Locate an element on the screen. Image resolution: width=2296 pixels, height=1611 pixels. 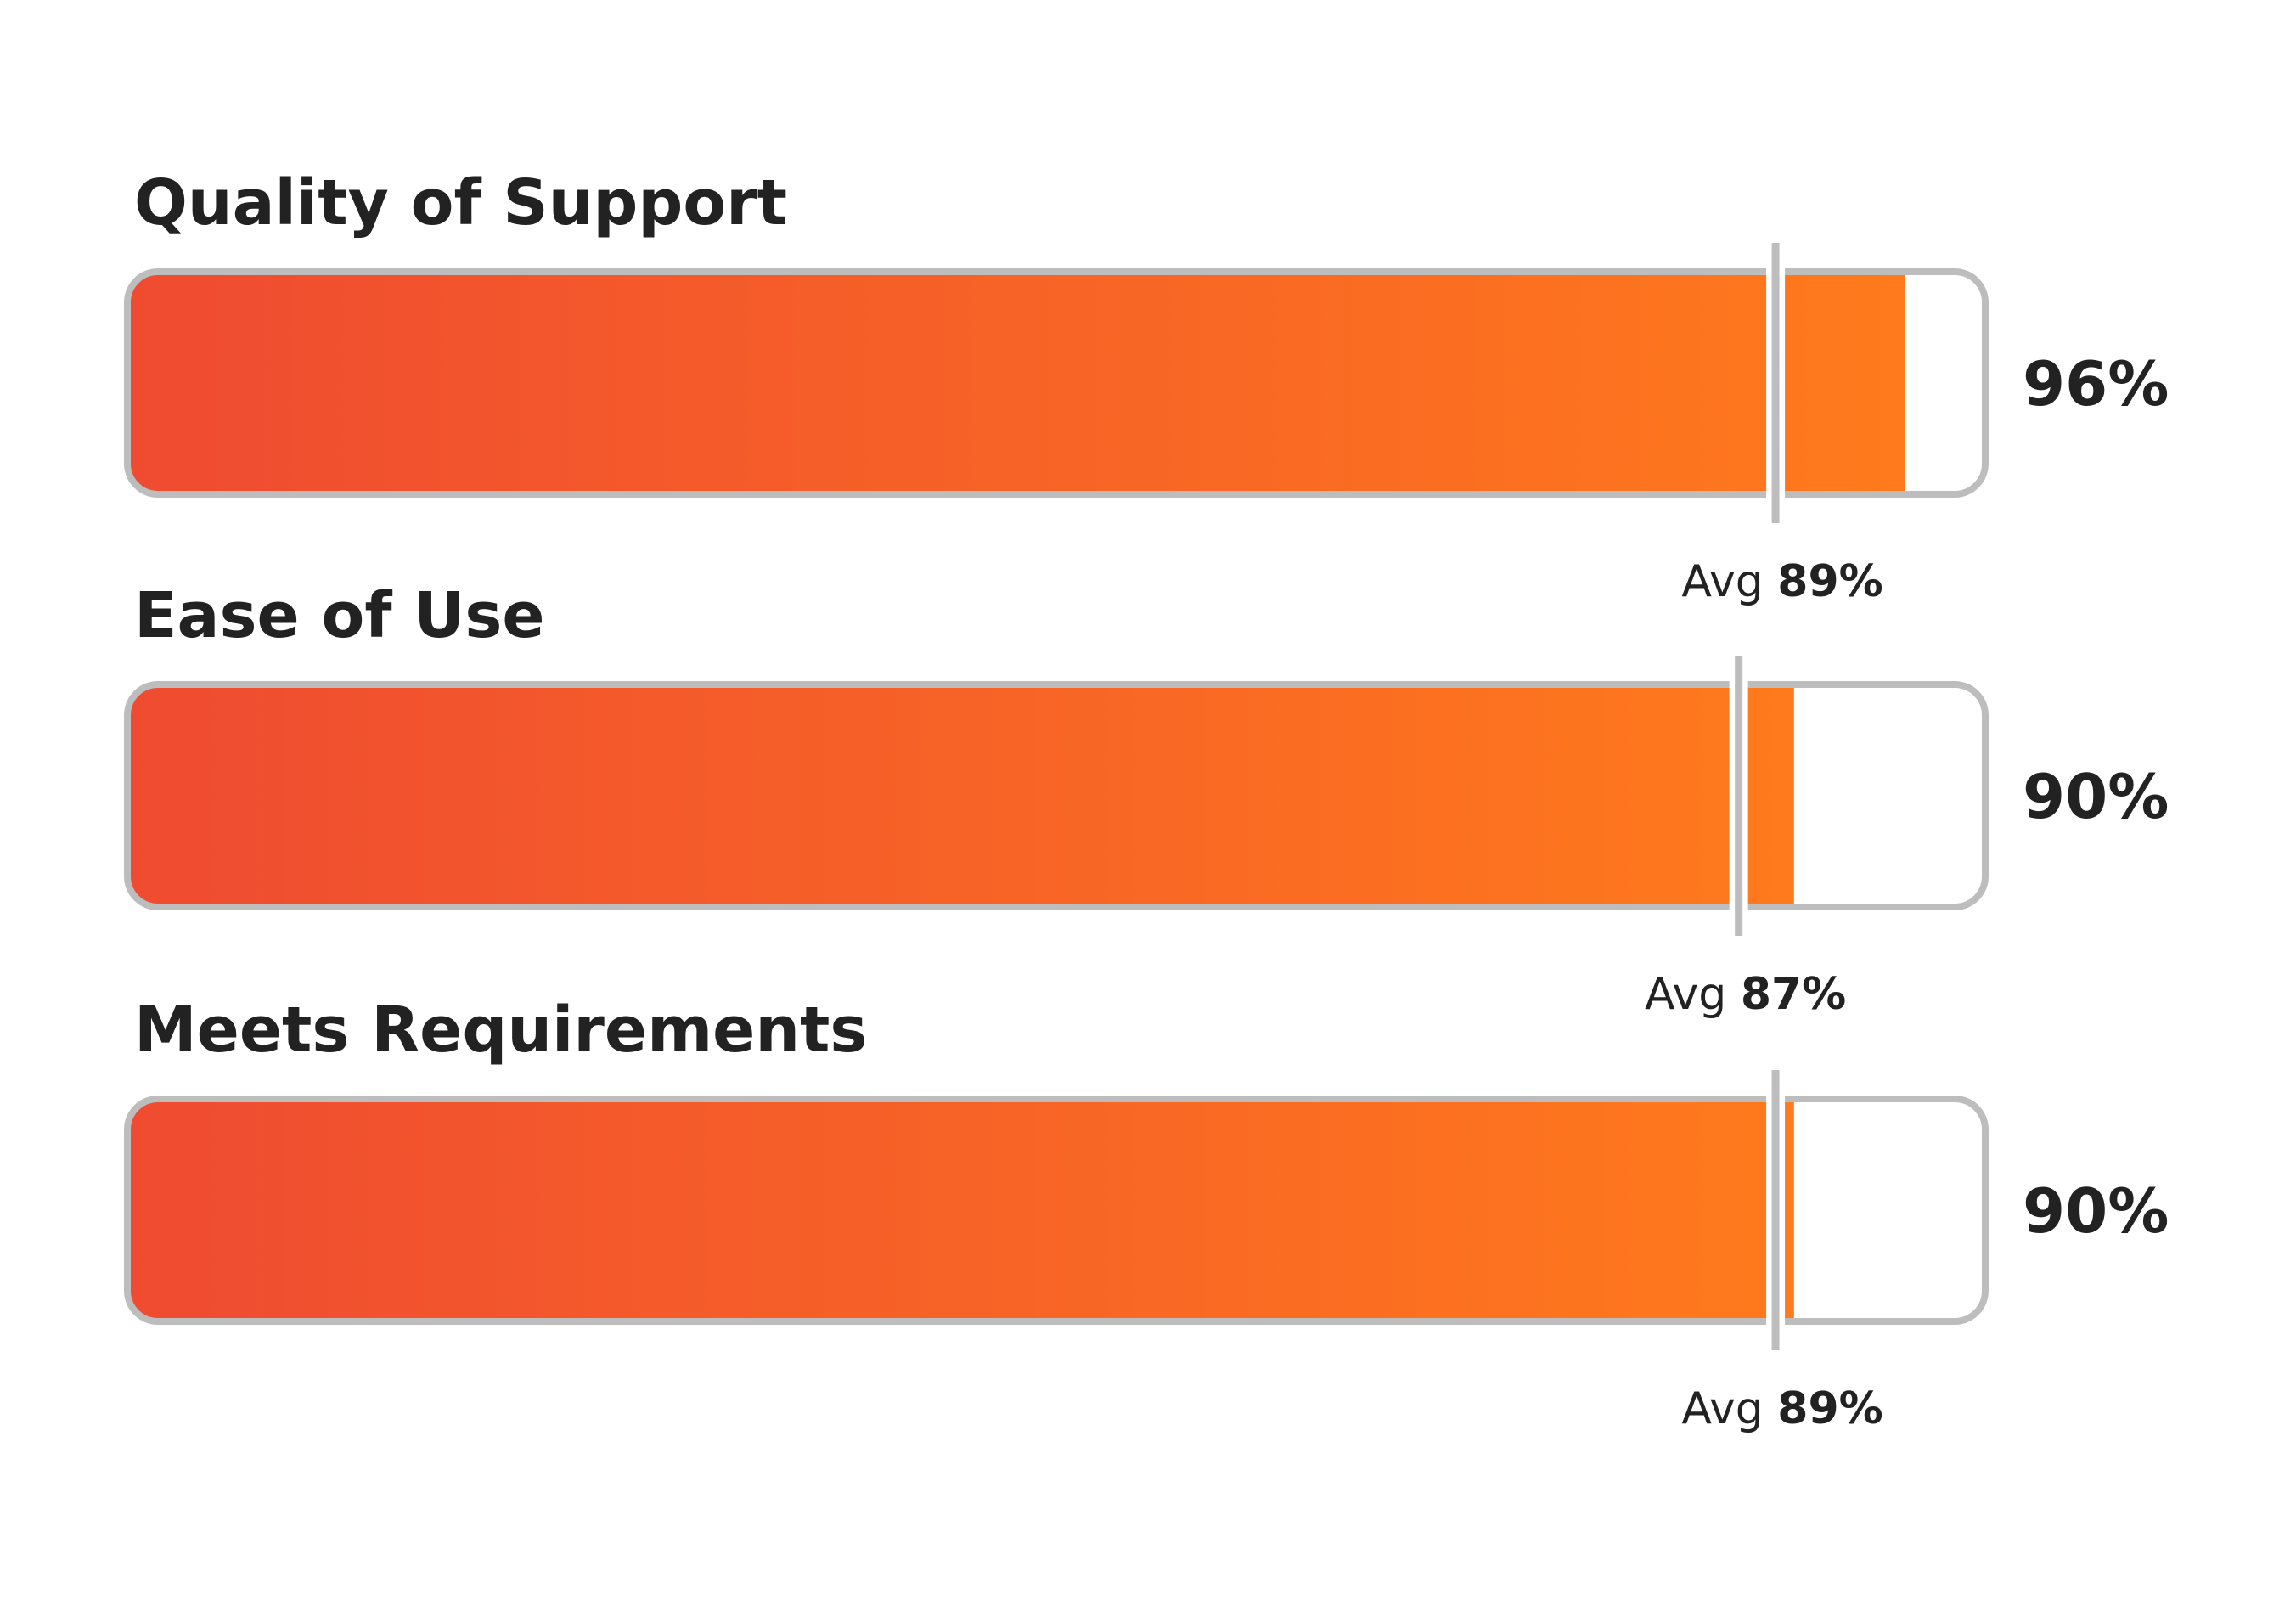
avg-label: Avg 87% is located at coordinates (1745, 994).